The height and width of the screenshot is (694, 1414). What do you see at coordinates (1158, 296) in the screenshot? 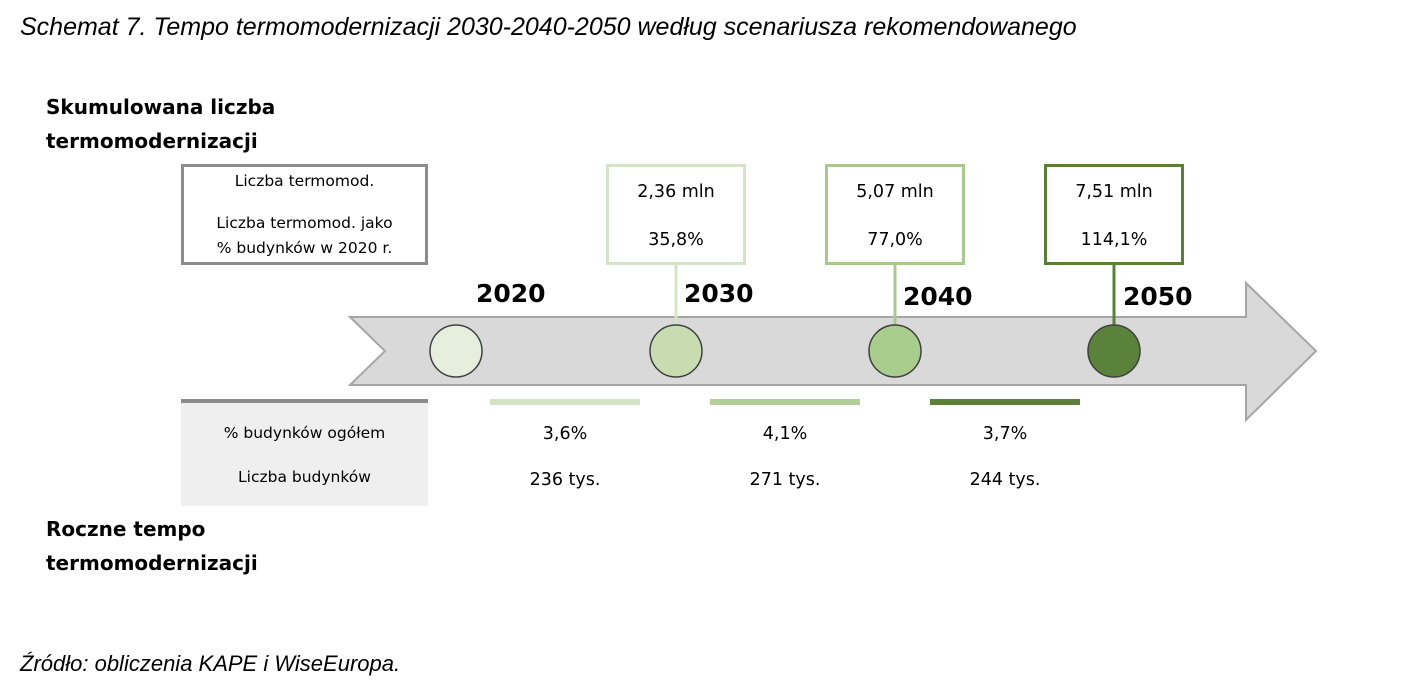
I see `year-label-2050: 2050` at bounding box center [1158, 296].